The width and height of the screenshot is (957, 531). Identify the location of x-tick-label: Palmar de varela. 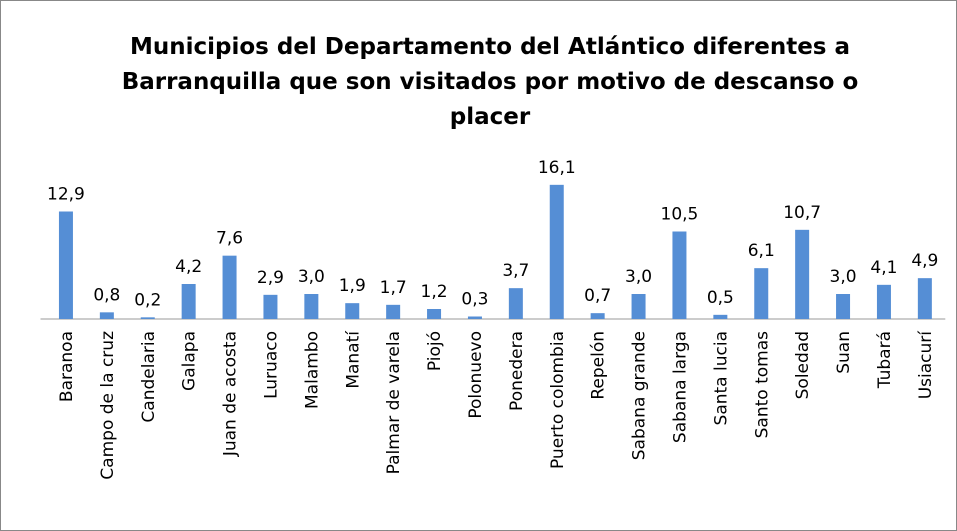
(394, 402).